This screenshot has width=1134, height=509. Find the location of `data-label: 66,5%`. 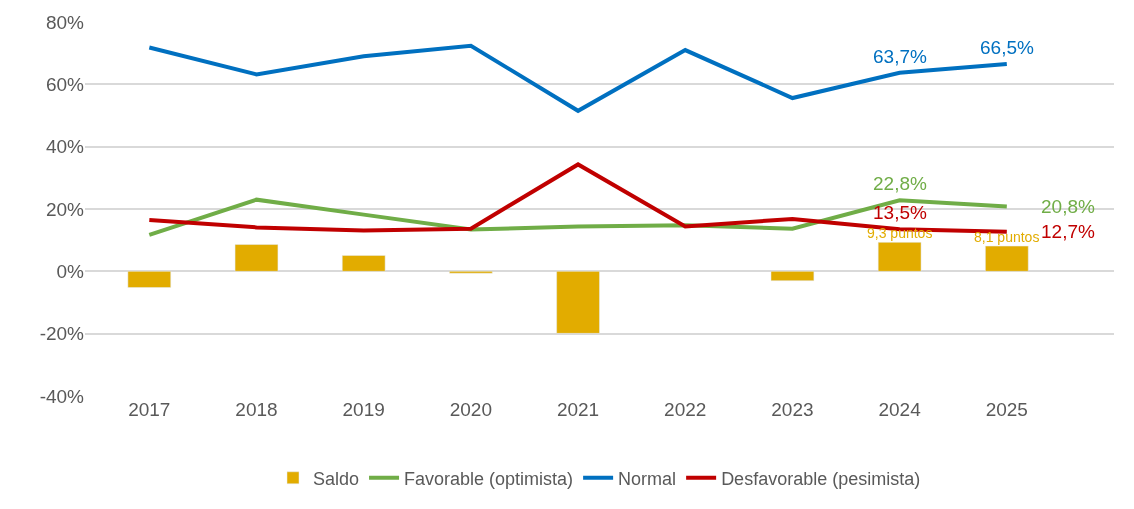

data-label: 66,5% is located at coordinates (1007, 47).